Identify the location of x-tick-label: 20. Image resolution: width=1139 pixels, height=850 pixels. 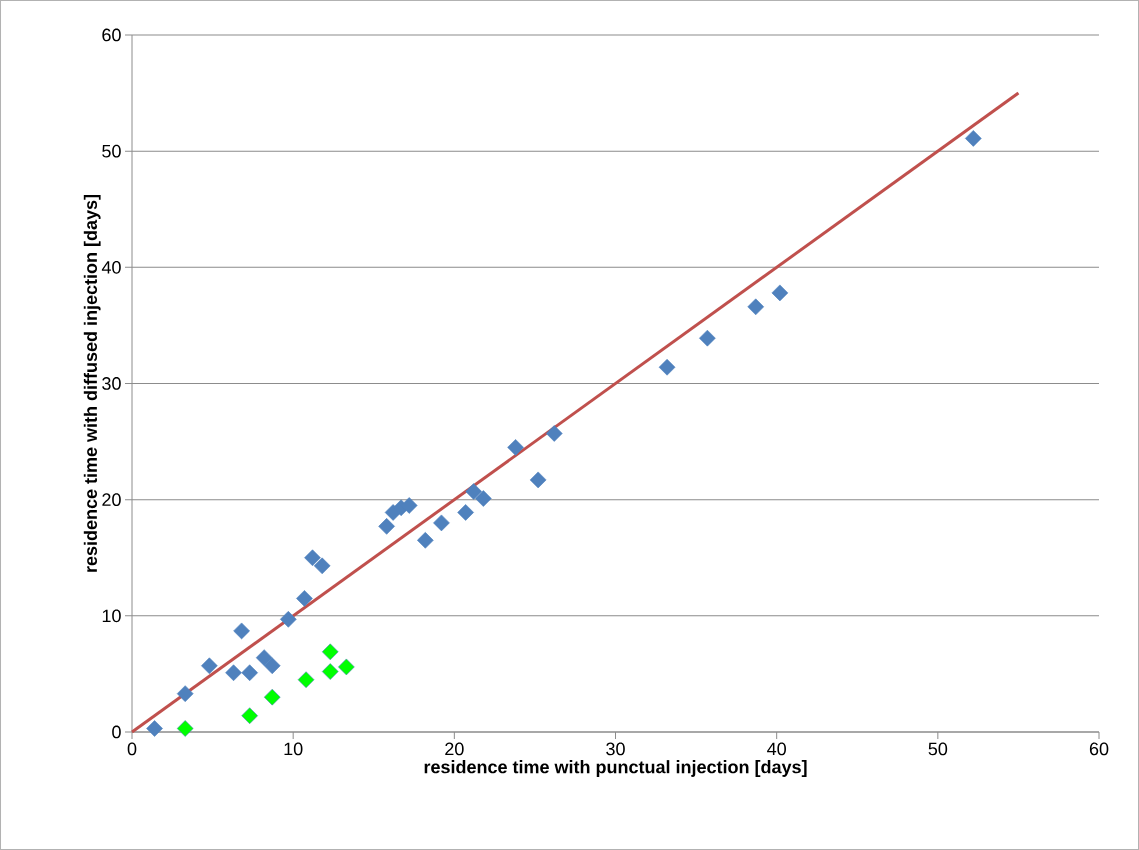
(454, 749).